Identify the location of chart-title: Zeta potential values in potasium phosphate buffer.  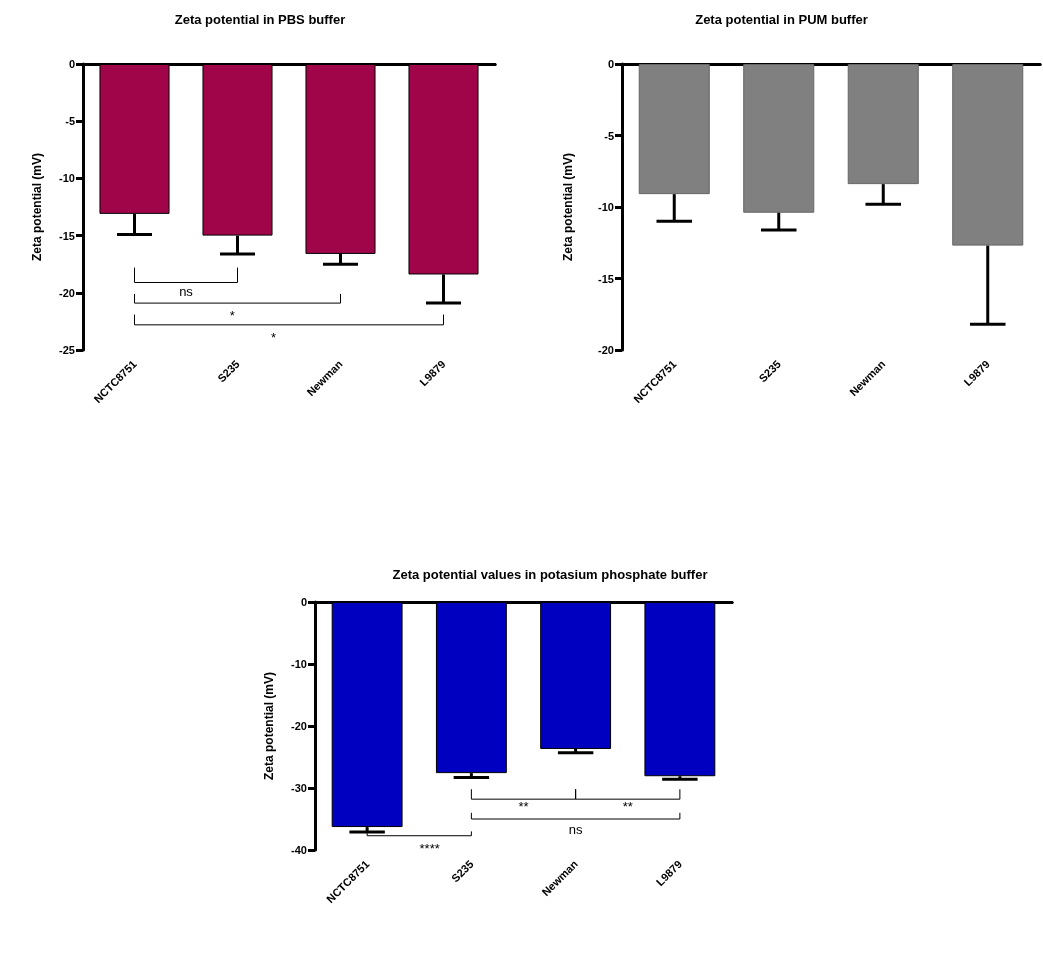
(550, 574).